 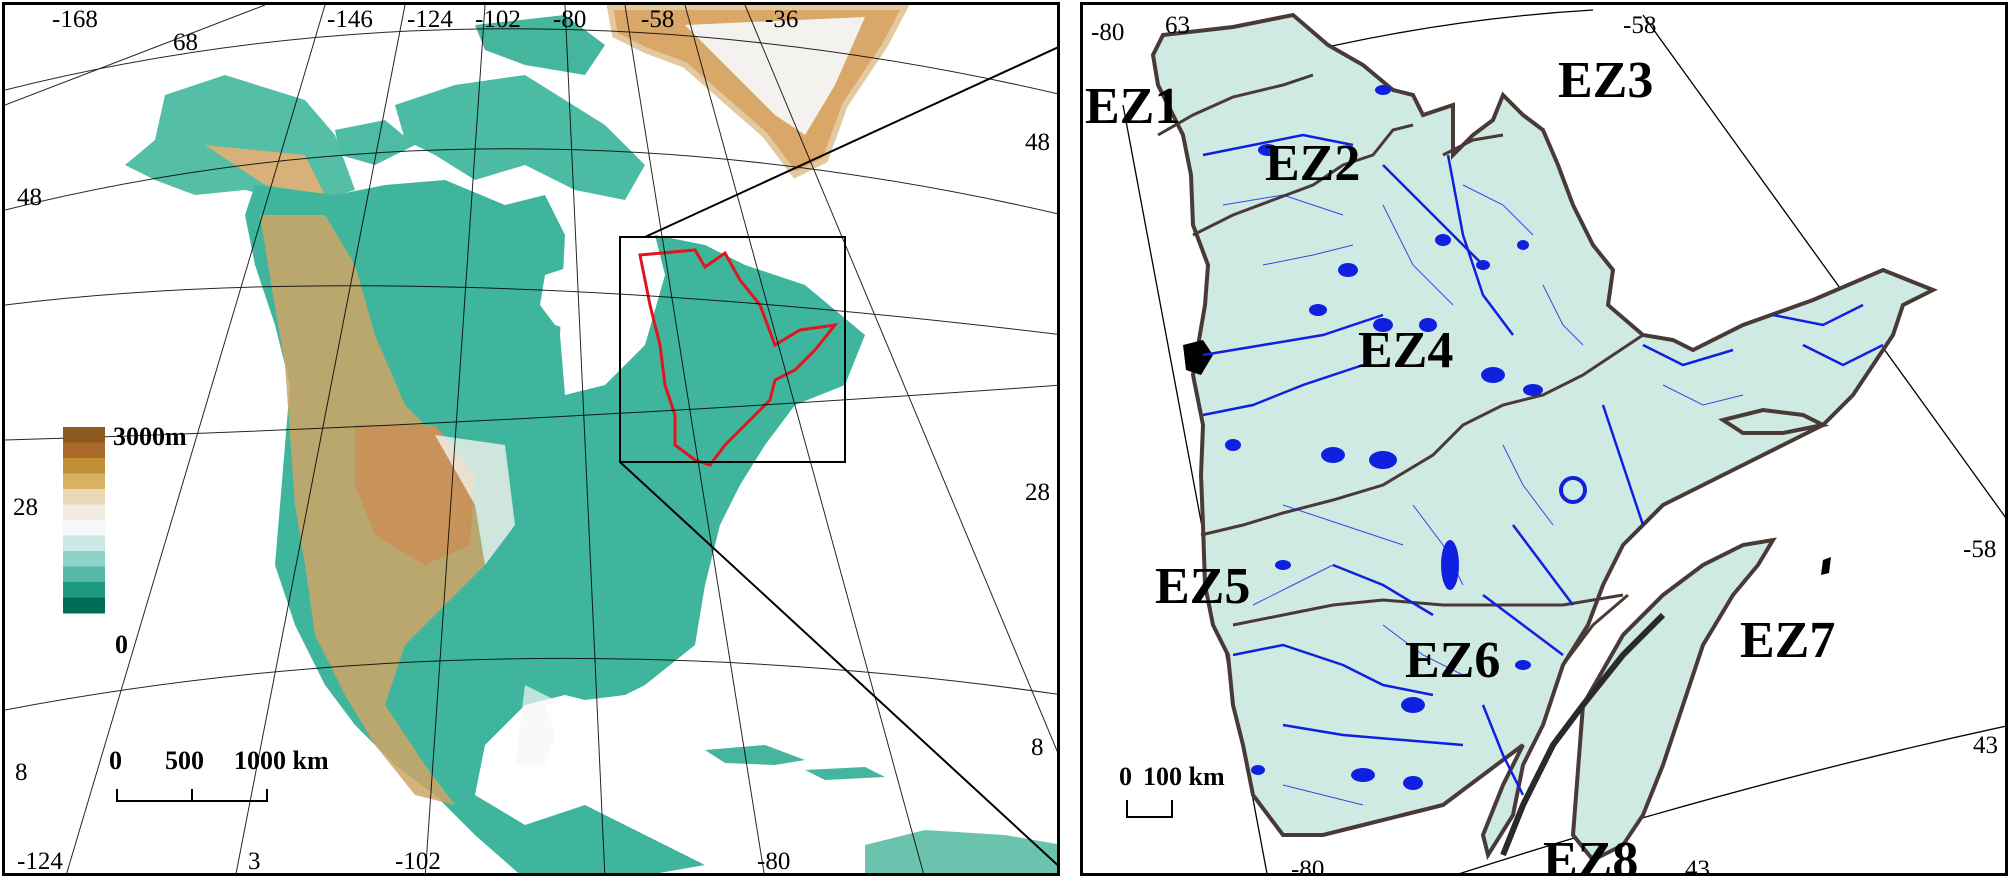 What do you see at coordinates (1583, 734) in the screenshot?
I see `st-lawrence-river` at bounding box center [1583, 734].